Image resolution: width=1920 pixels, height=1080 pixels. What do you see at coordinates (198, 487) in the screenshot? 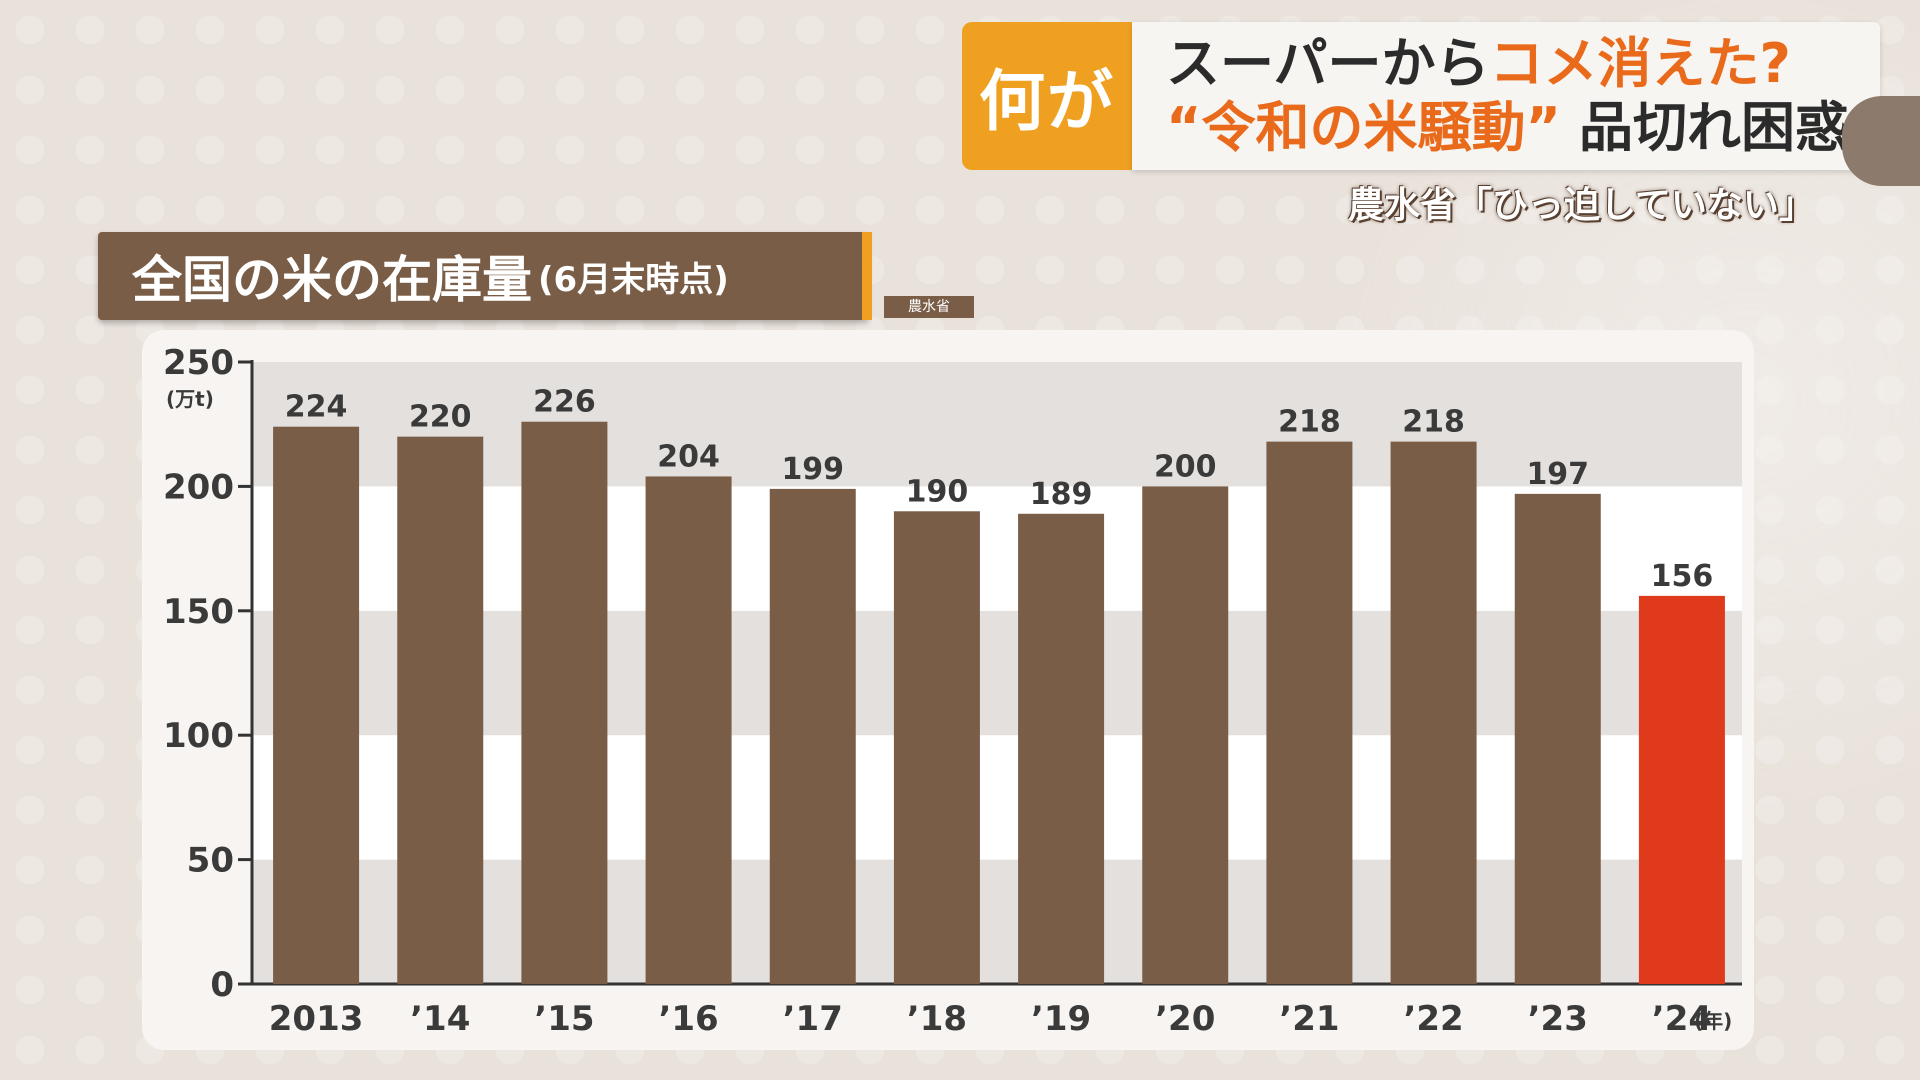
I see `y-tick-label: 200` at bounding box center [198, 487].